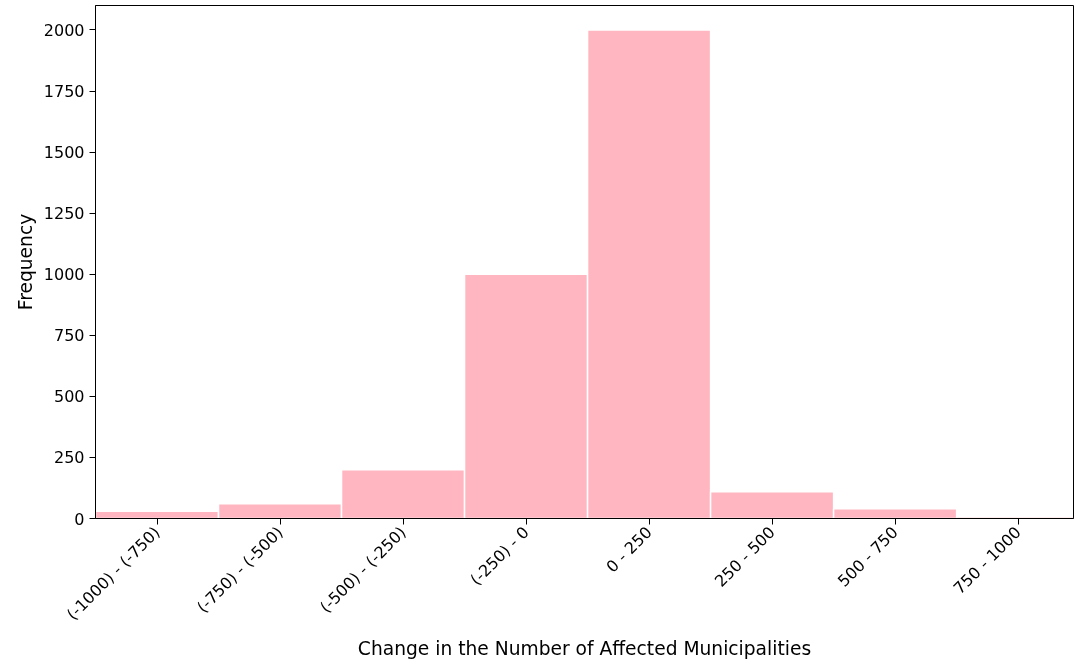 This screenshot has width=1075, height=662. Describe the element at coordinates (629, 549) in the screenshot. I see `x-tick-label: 0 - 250` at that location.